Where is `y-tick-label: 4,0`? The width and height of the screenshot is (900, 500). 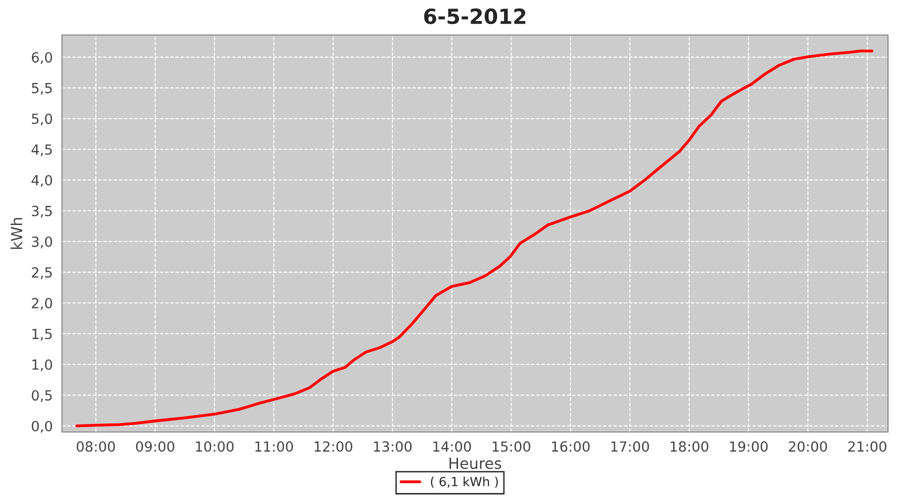
y-tick-label: 4,0 is located at coordinates (42, 181).